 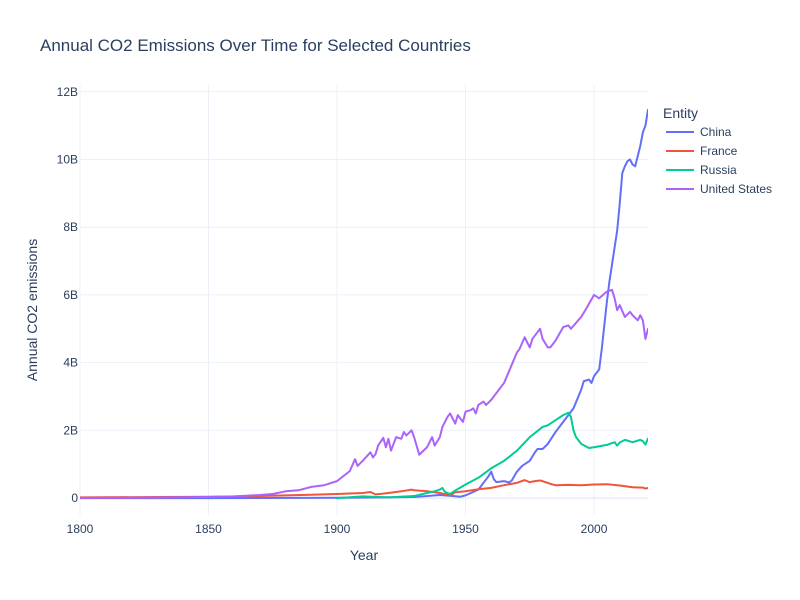 I want to click on legend-item-united-states: United States, so click(x=719, y=189).